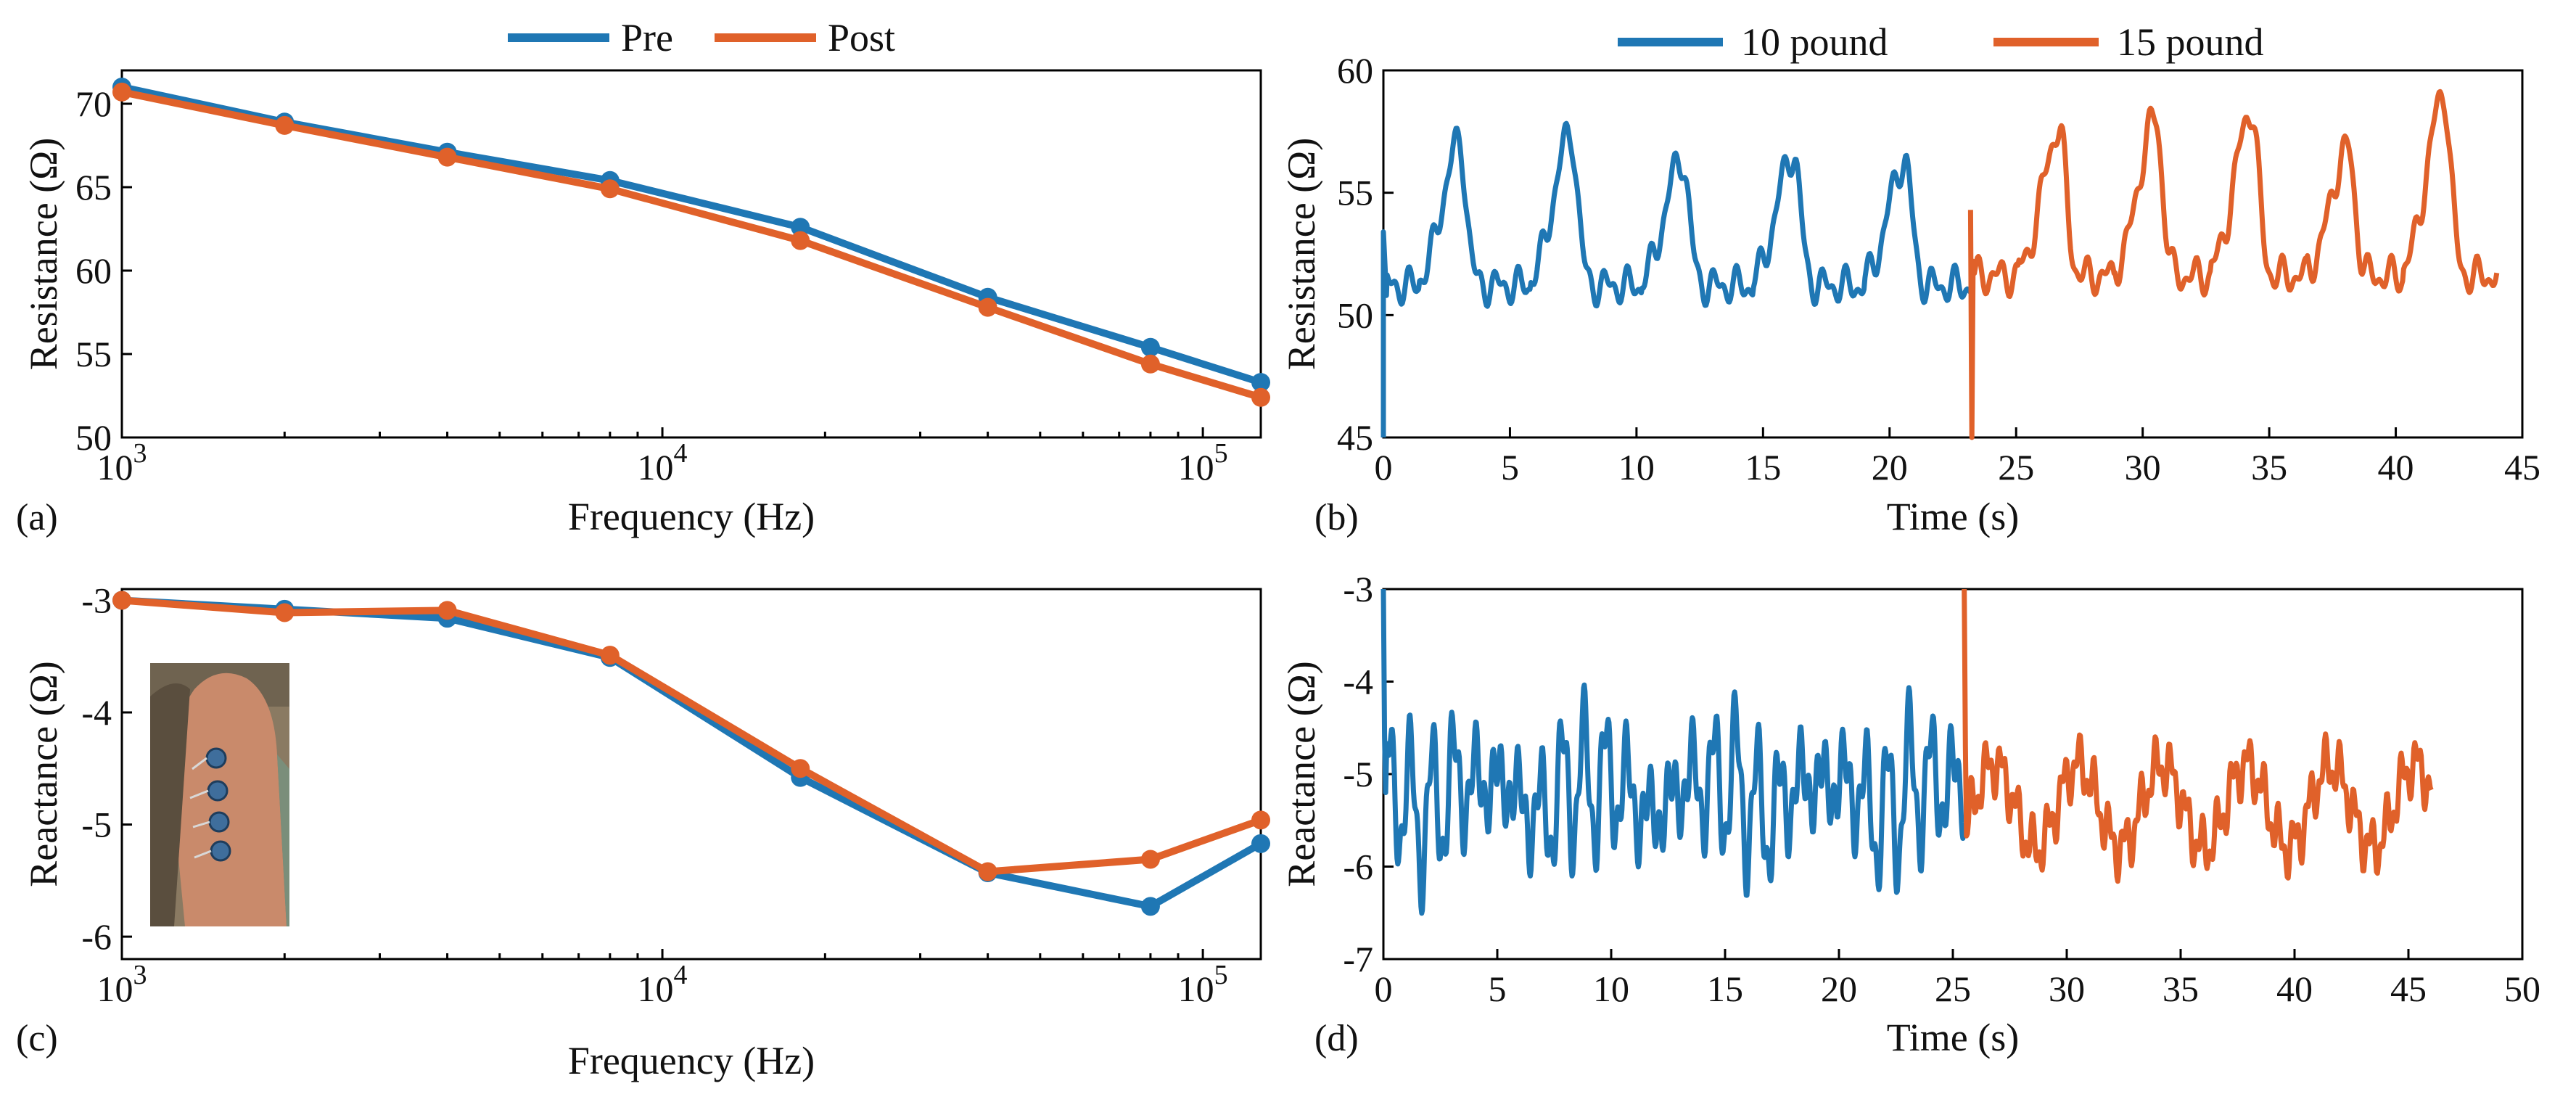  What do you see at coordinates (1358, 959) in the screenshot?
I see `y-tick-label: -7` at bounding box center [1358, 959].